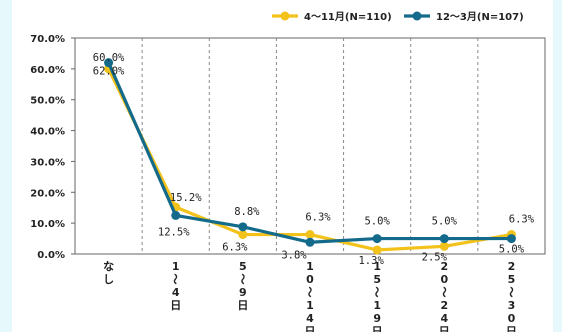 The image size is (562, 332). I want to click on y-tick-label: 70.0%, so click(47, 39).